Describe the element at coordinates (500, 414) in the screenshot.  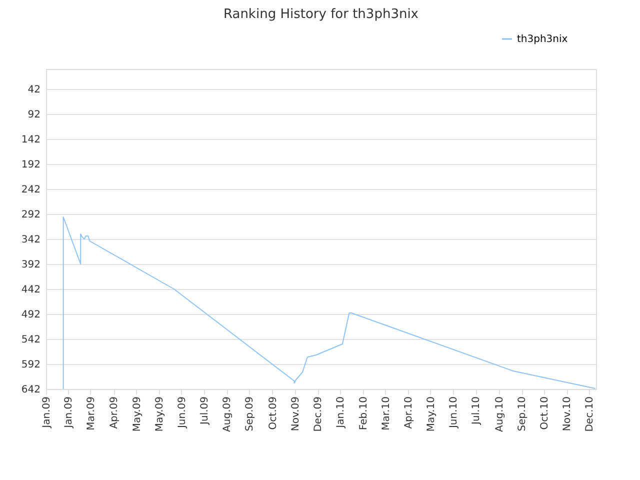
I see `x-tick-label: Aug.10` at that location.